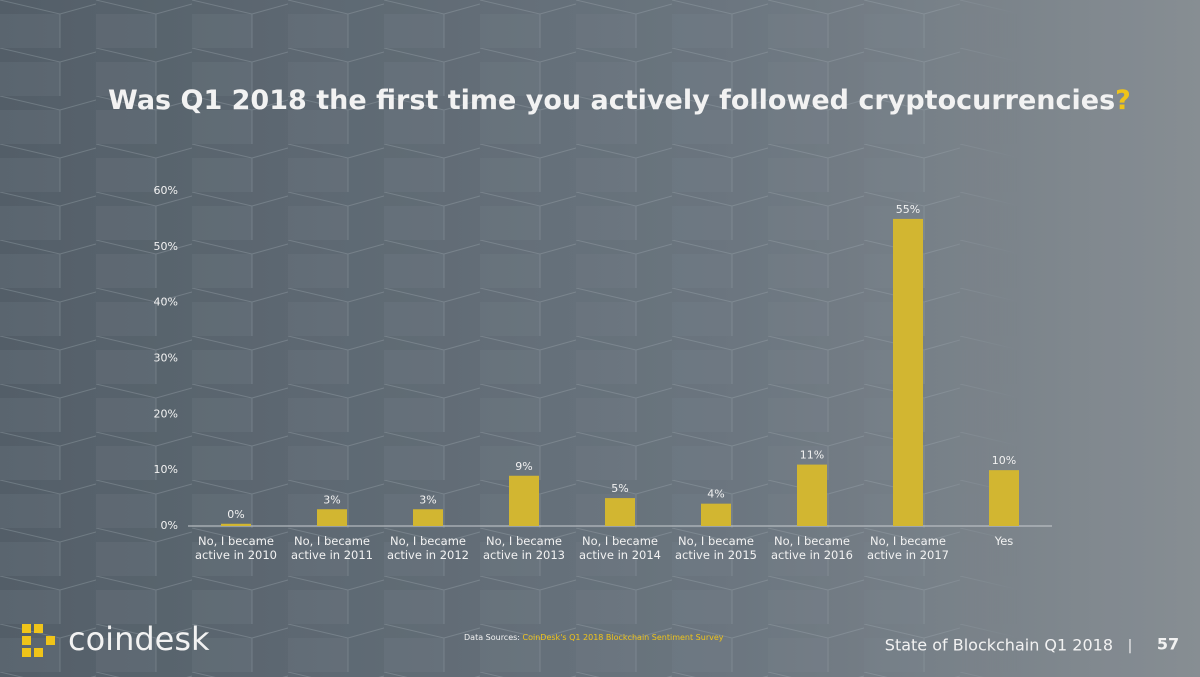 This screenshot has width=1200, height=677. I want to click on logo-icon, so click(38, 640).